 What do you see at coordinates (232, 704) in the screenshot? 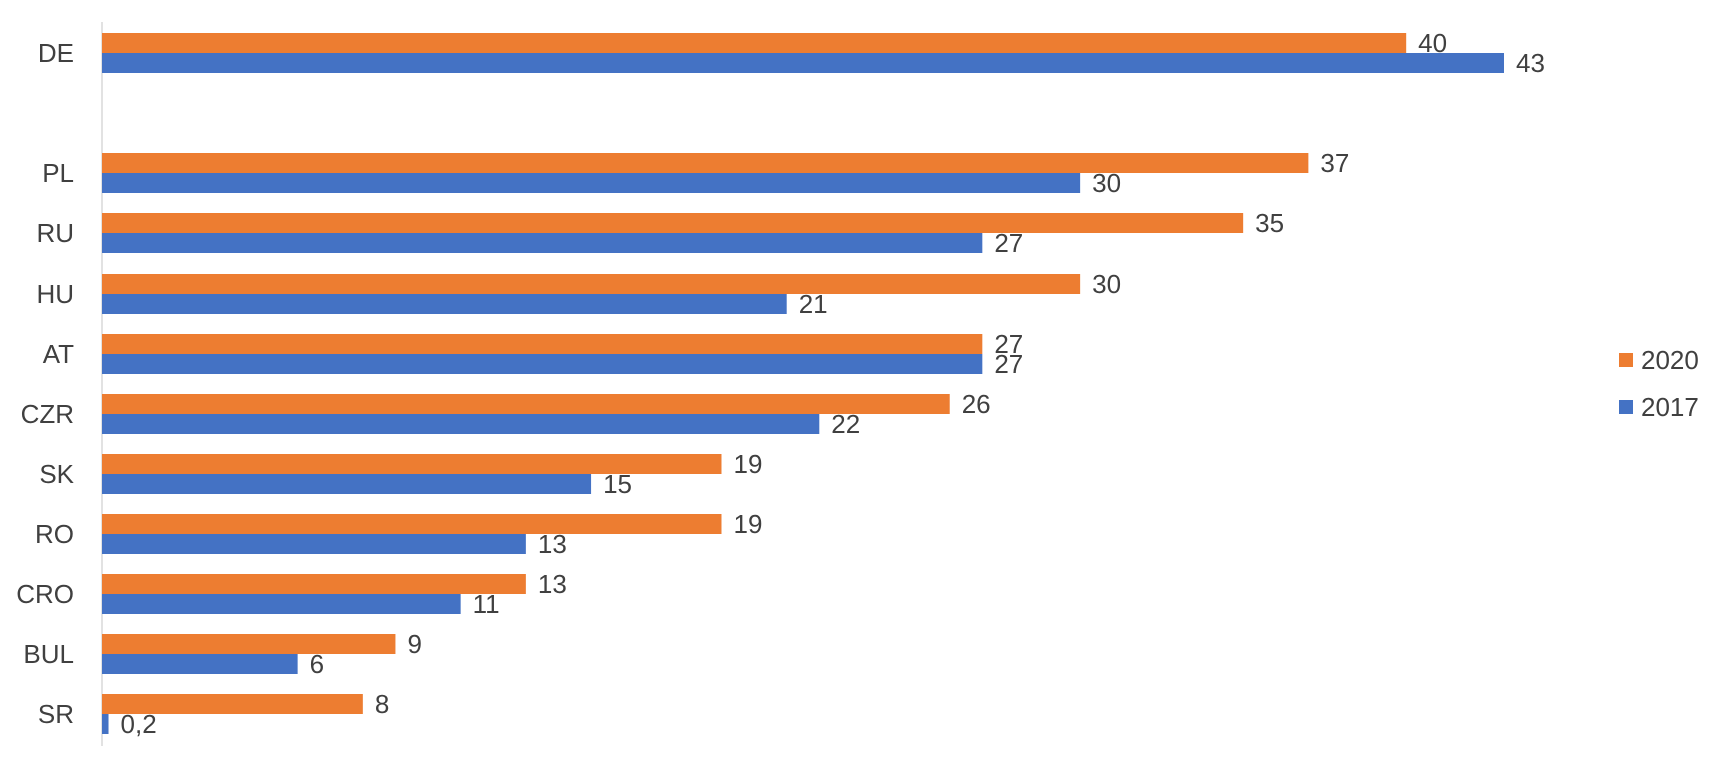
I see `bar-2020-SR` at bounding box center [232, 704].